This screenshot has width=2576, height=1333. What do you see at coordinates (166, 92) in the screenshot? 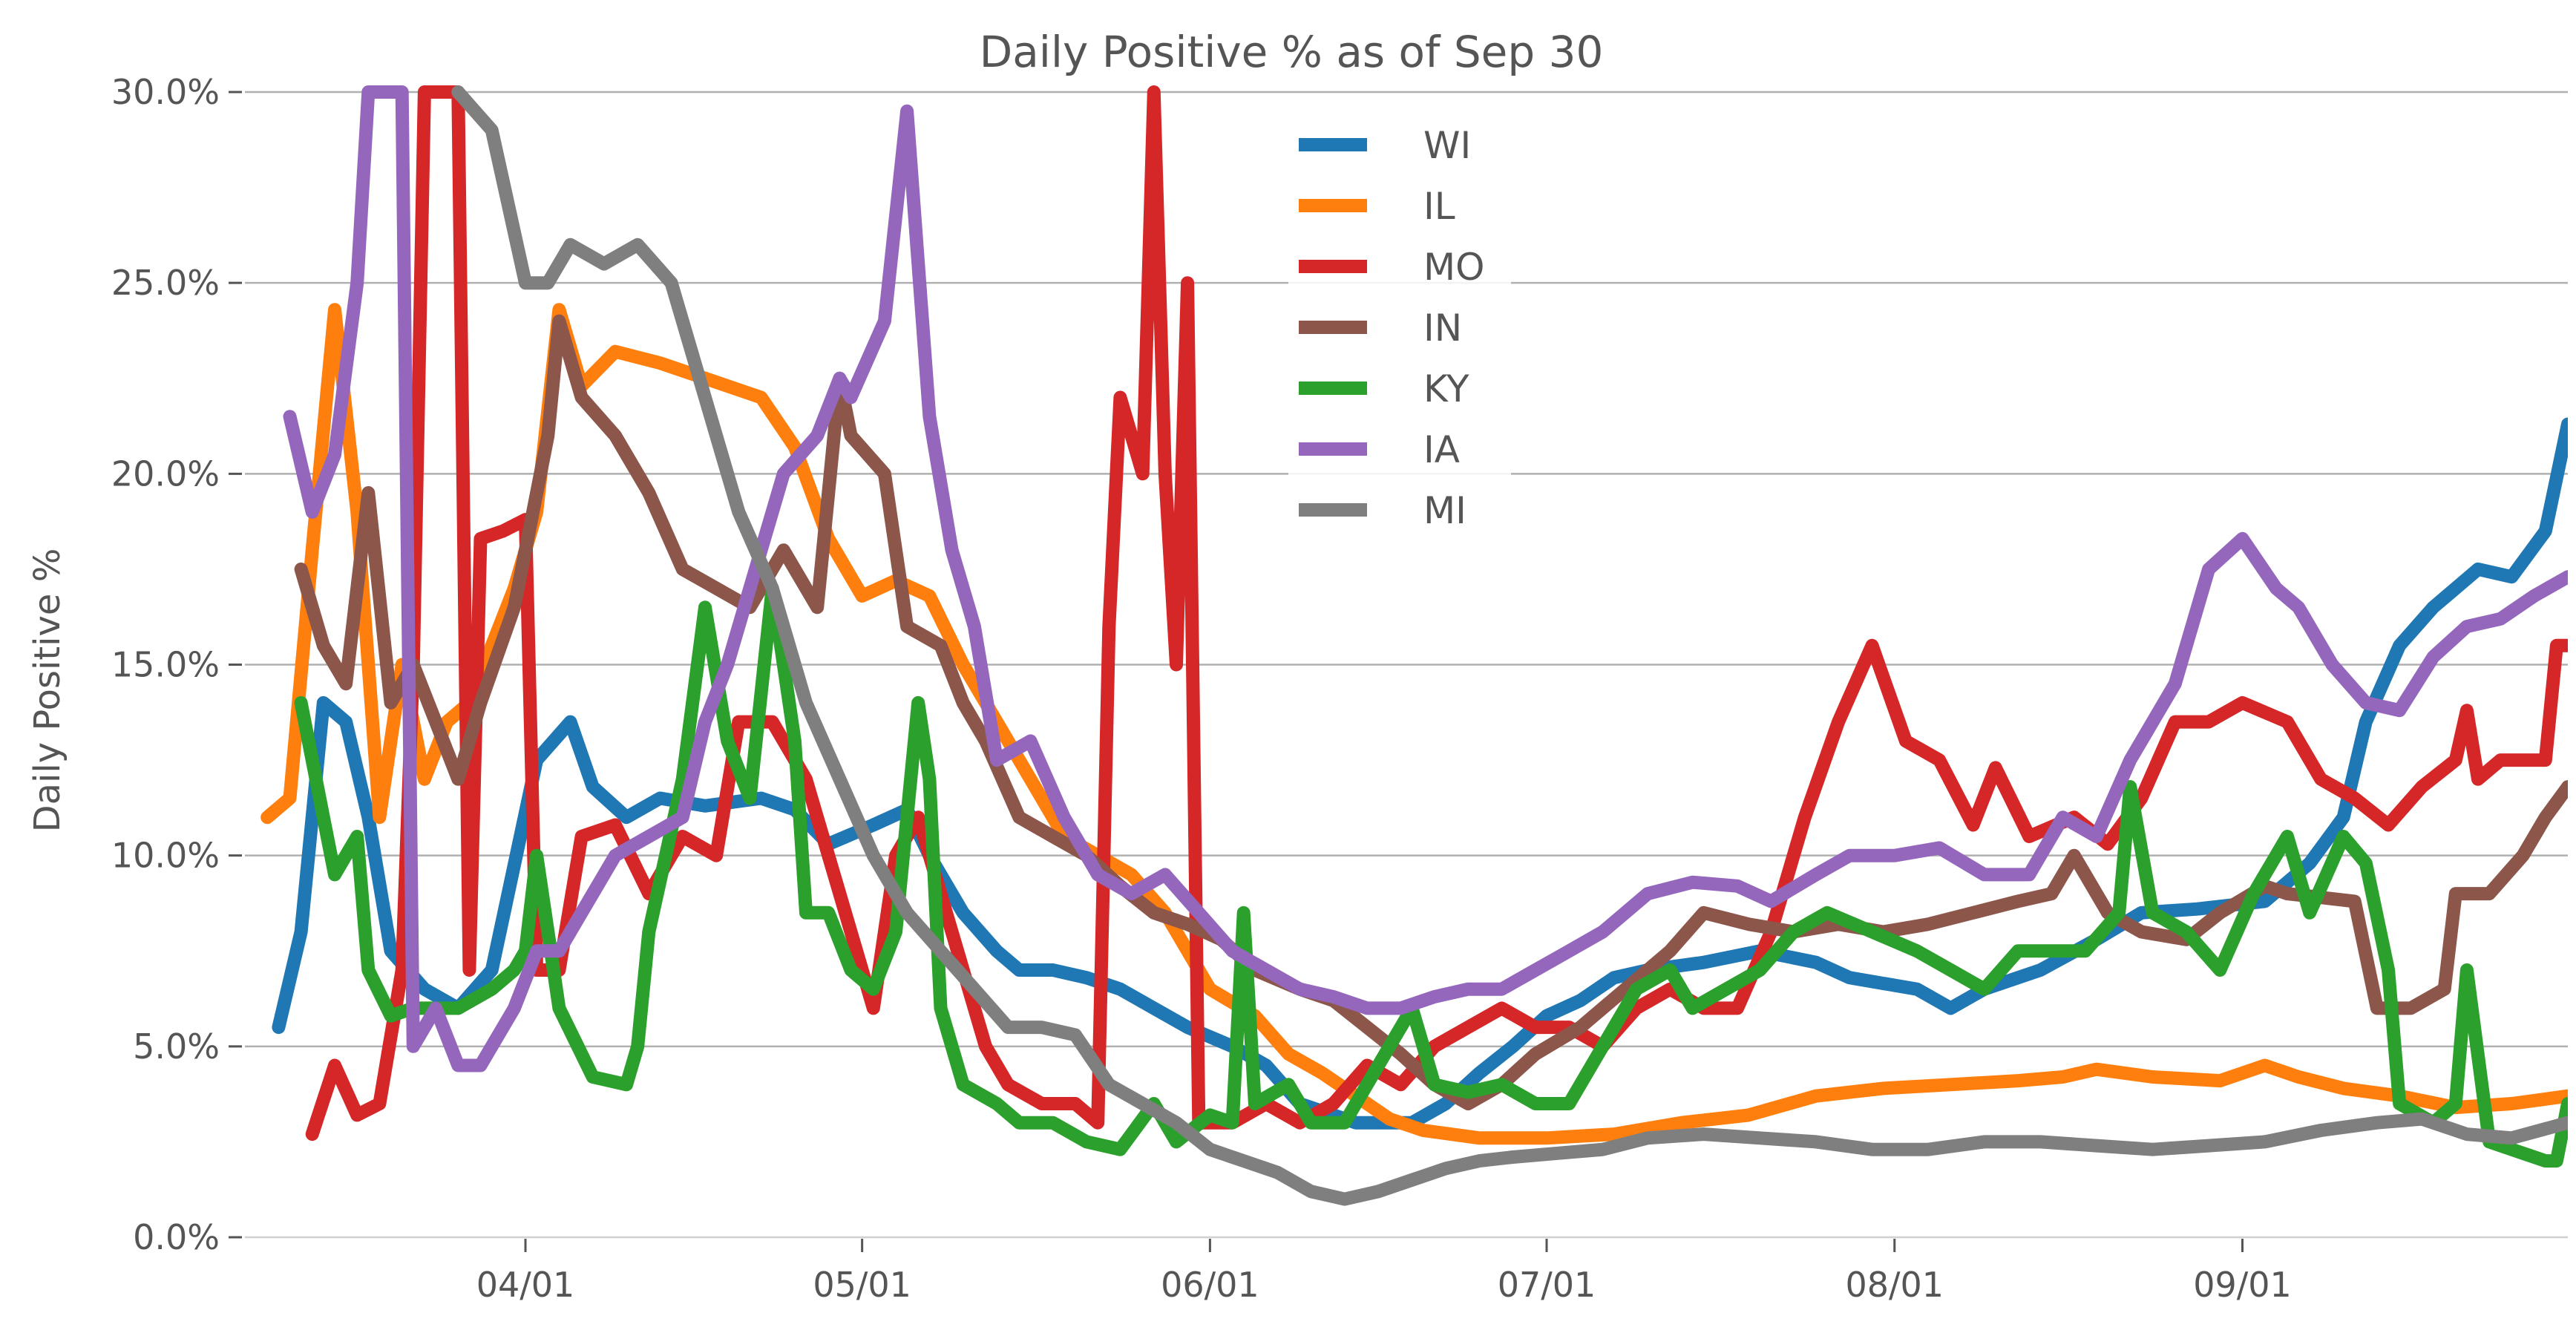
I see `y-tick-label: 30.0%` at bounding box center [166, 92].